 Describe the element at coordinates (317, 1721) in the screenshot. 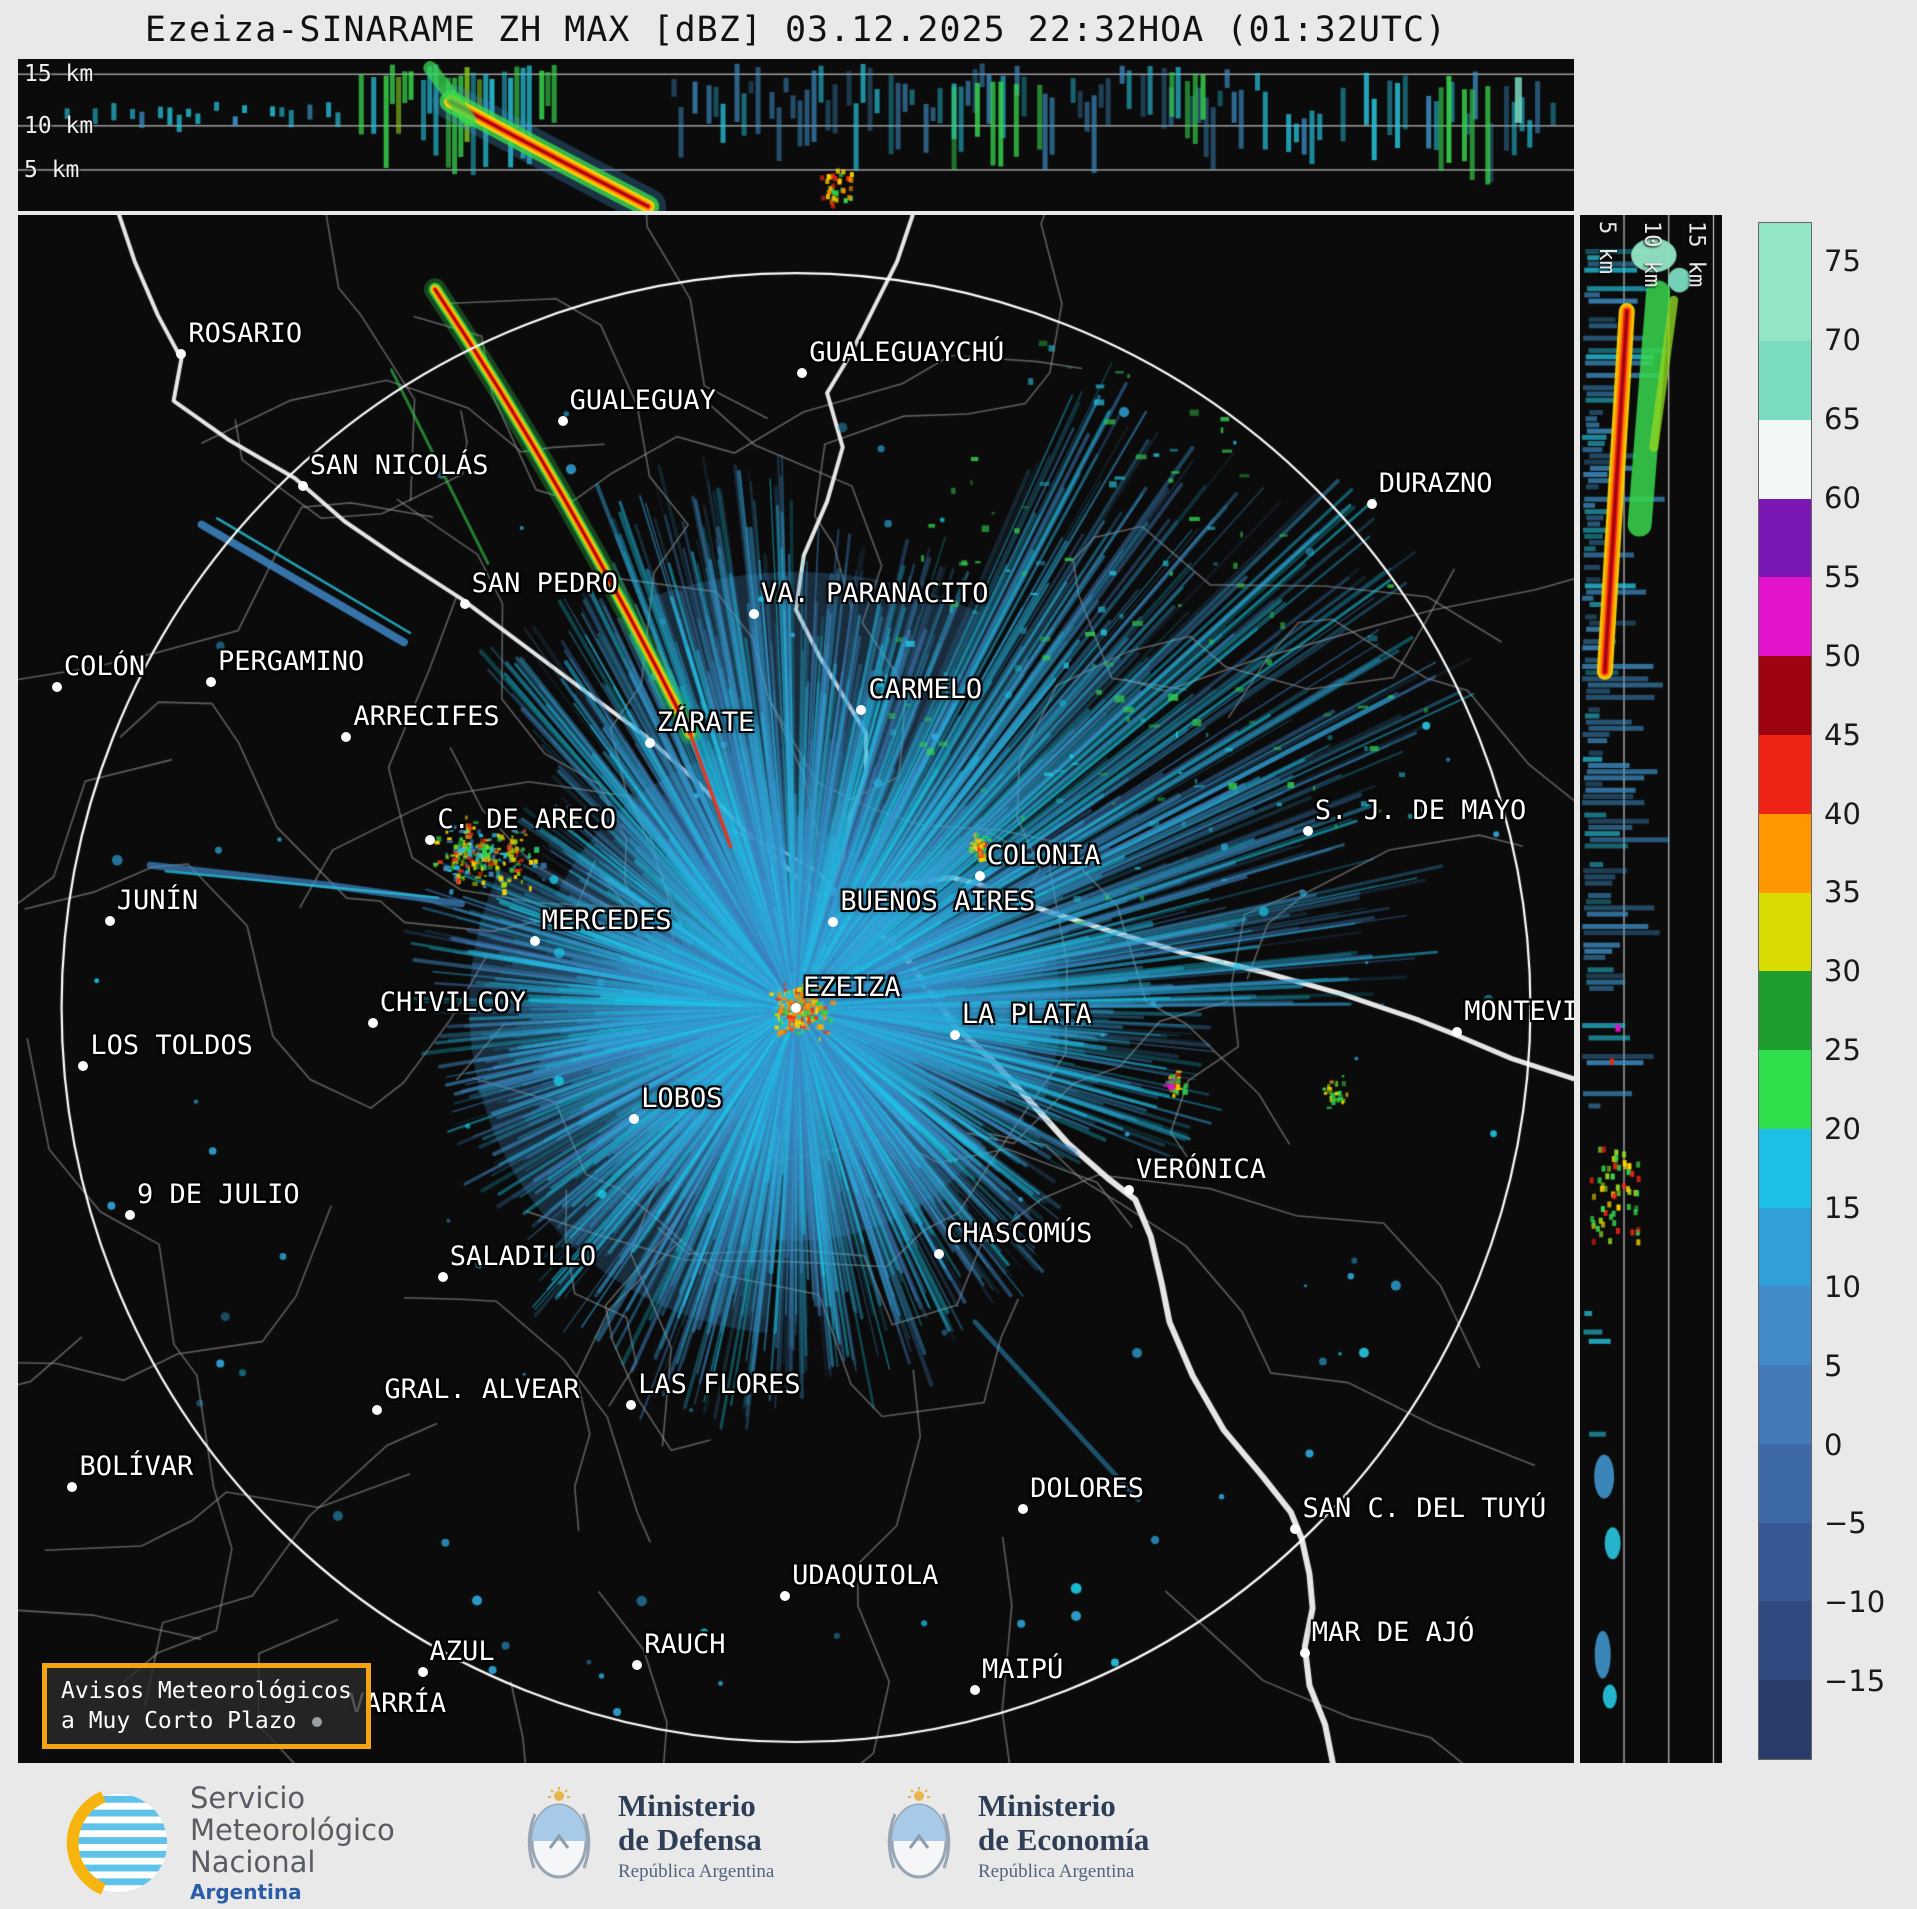

I see `city-dot-dimmed` at that location.